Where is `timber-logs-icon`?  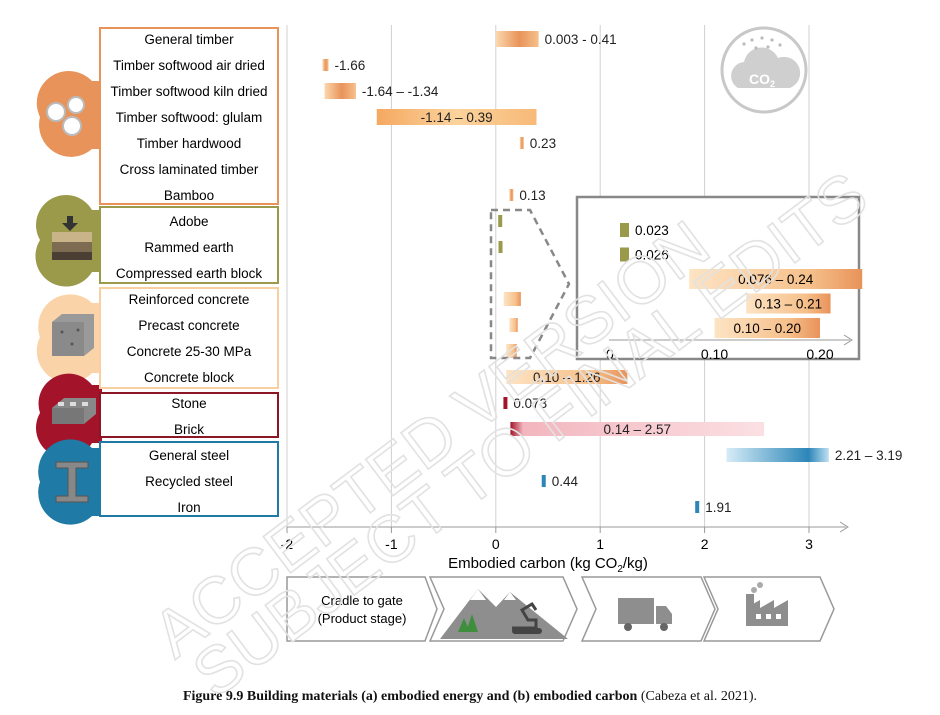 timber-logs-icon is located at coordinates (69, 114).